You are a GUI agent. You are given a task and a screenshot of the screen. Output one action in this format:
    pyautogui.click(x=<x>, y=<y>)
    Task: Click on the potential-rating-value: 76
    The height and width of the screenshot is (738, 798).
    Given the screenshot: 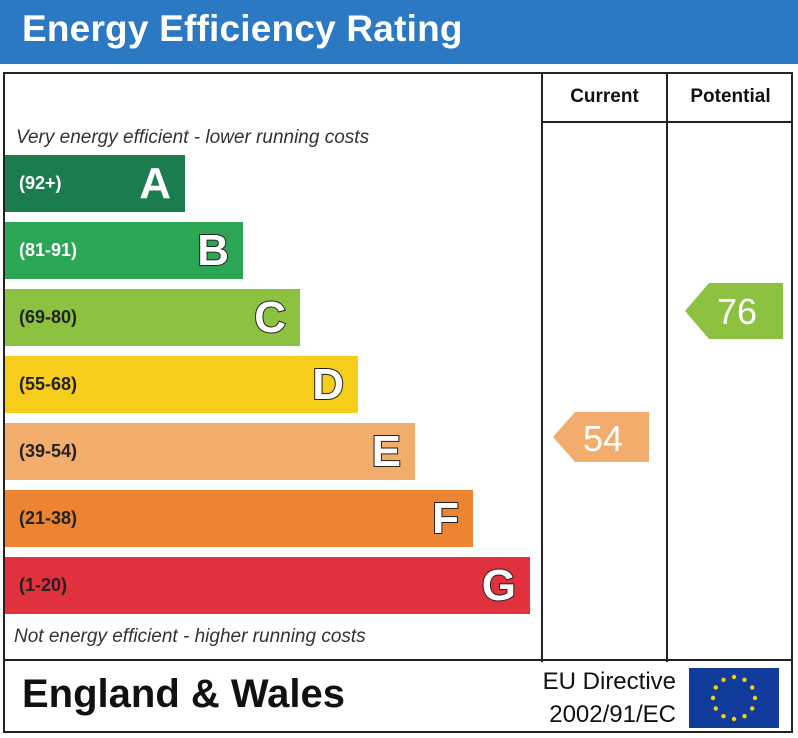 What is the action you would take?
    pyautogui.click(x=737, y=311)
    